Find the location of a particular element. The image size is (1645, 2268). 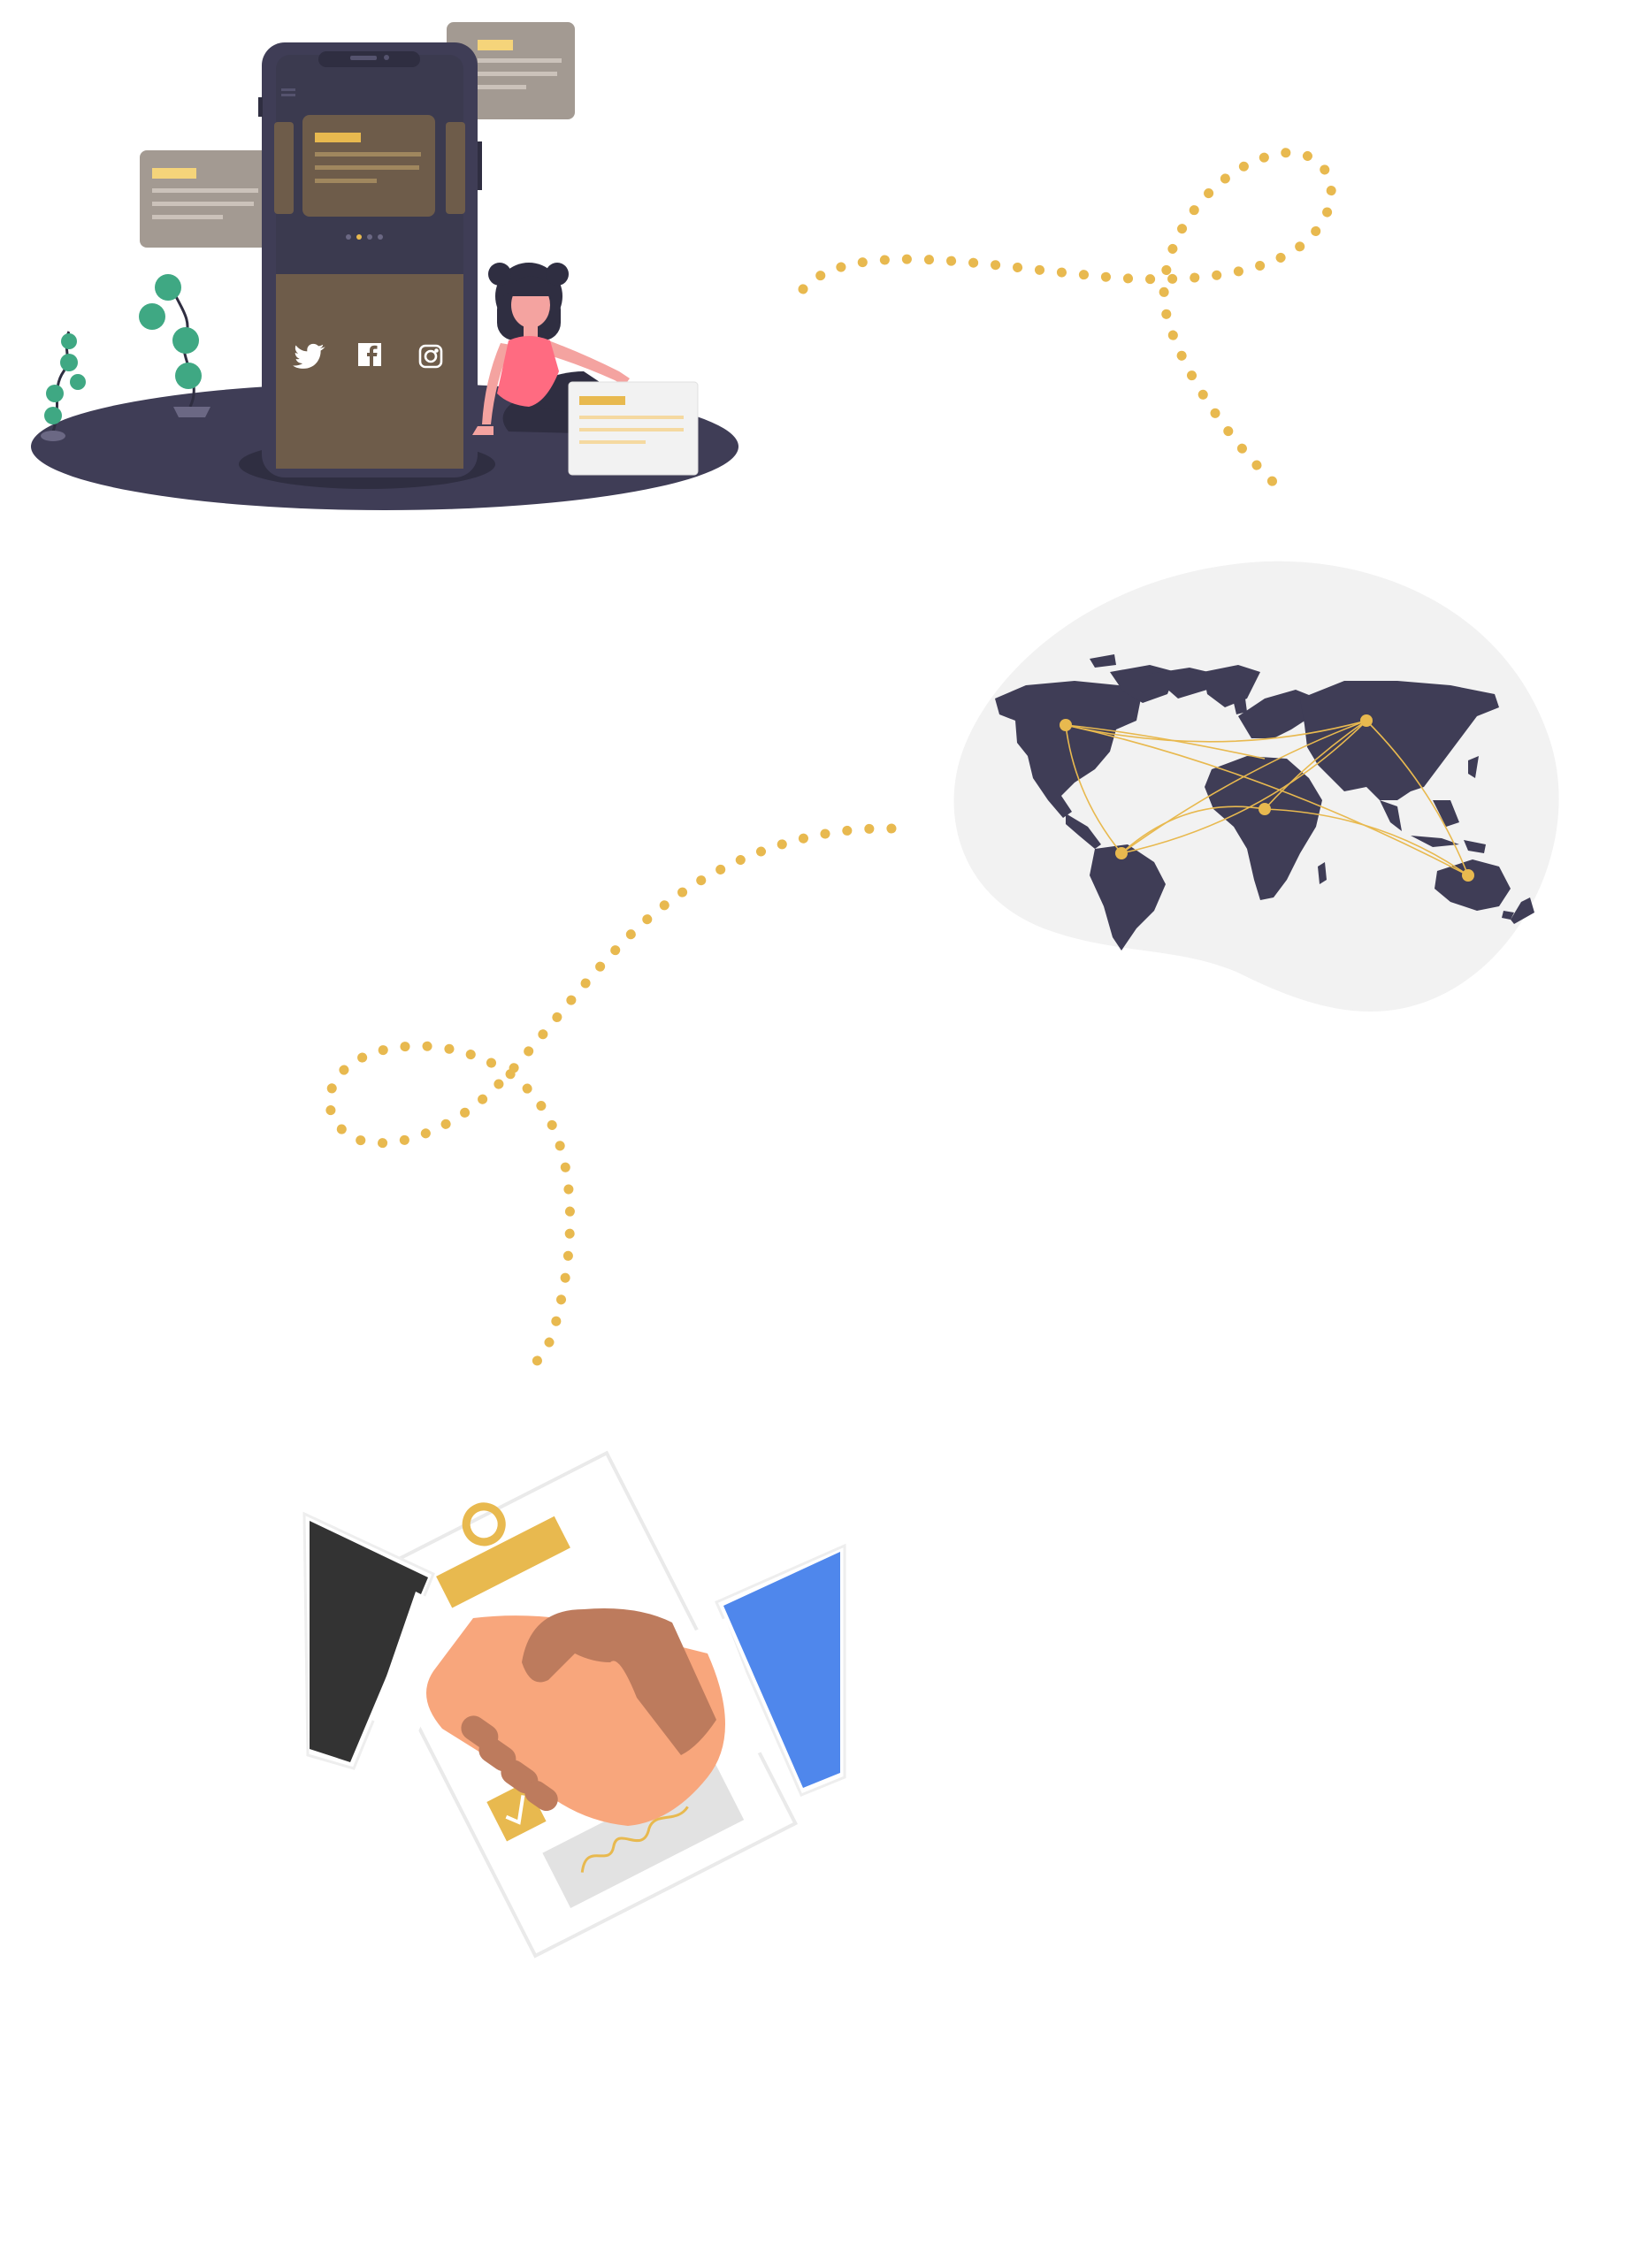

handshake-hands is located at coordinates (575, 1717).